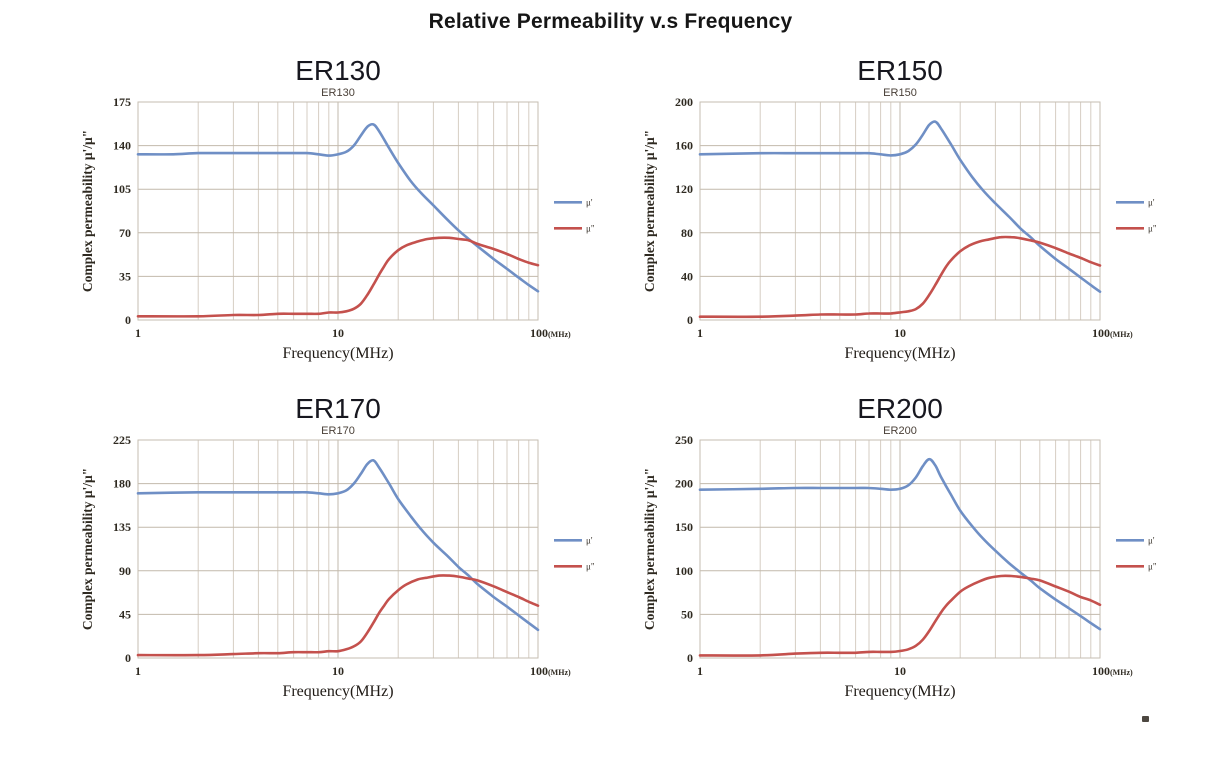 The width and height of the screenshot is (1221, 781). I want to click on y-tick-label: 35, so click(125, 276).